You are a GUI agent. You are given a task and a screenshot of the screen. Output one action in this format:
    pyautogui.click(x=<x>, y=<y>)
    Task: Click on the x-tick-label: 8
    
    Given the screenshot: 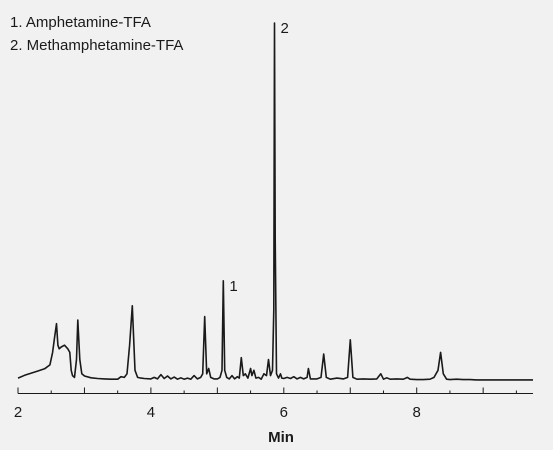 What is the action you would take?
    pyautogui.click(x=417, y=412)
    